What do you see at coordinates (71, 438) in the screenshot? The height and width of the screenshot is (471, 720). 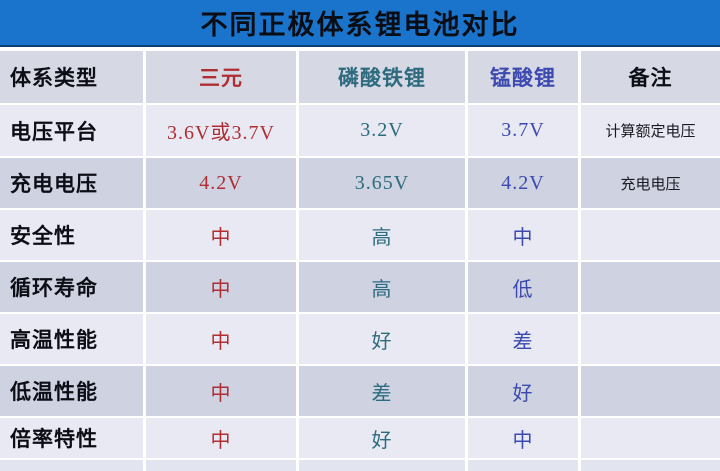 I see `row-label: 倍率特性` at bounding box center [71, 438].